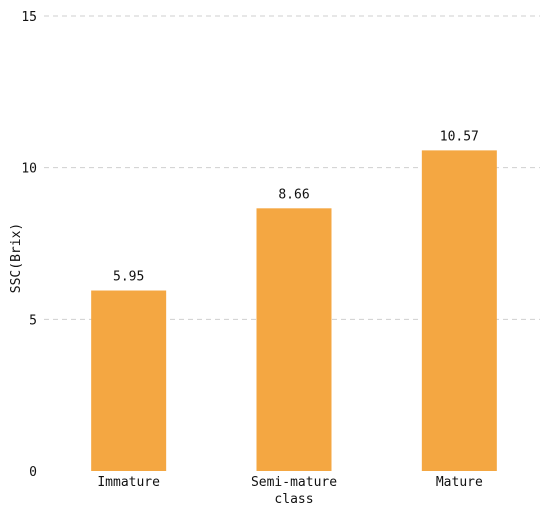 The width and height of the screenshot is (550, 511). Describe the element at coordinates (294, 482) in the screenshot. I see `x-tick-label: Semi-mature` at that location.